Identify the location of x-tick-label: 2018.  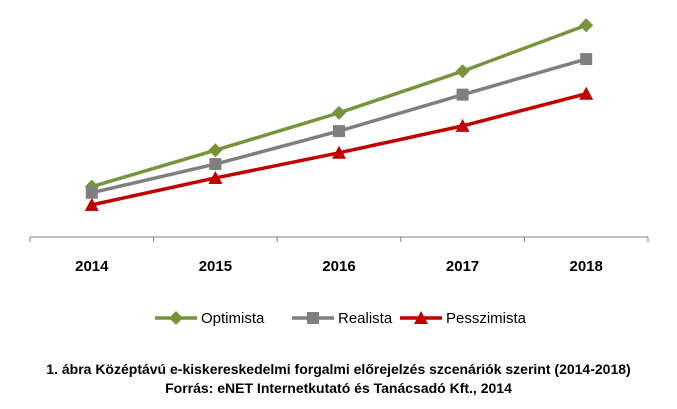
(586, 266).